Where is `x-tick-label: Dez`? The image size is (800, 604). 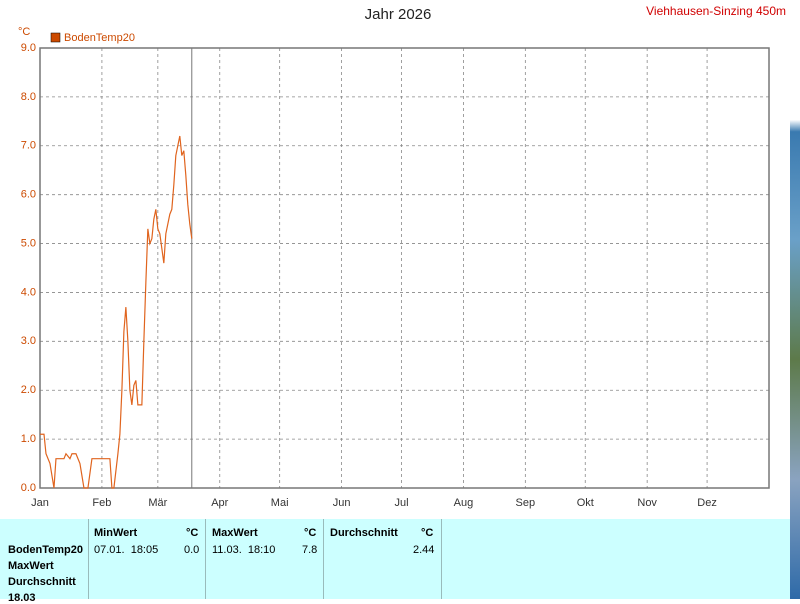
x-tick-label: Dez is located at coordinates (707, 503).